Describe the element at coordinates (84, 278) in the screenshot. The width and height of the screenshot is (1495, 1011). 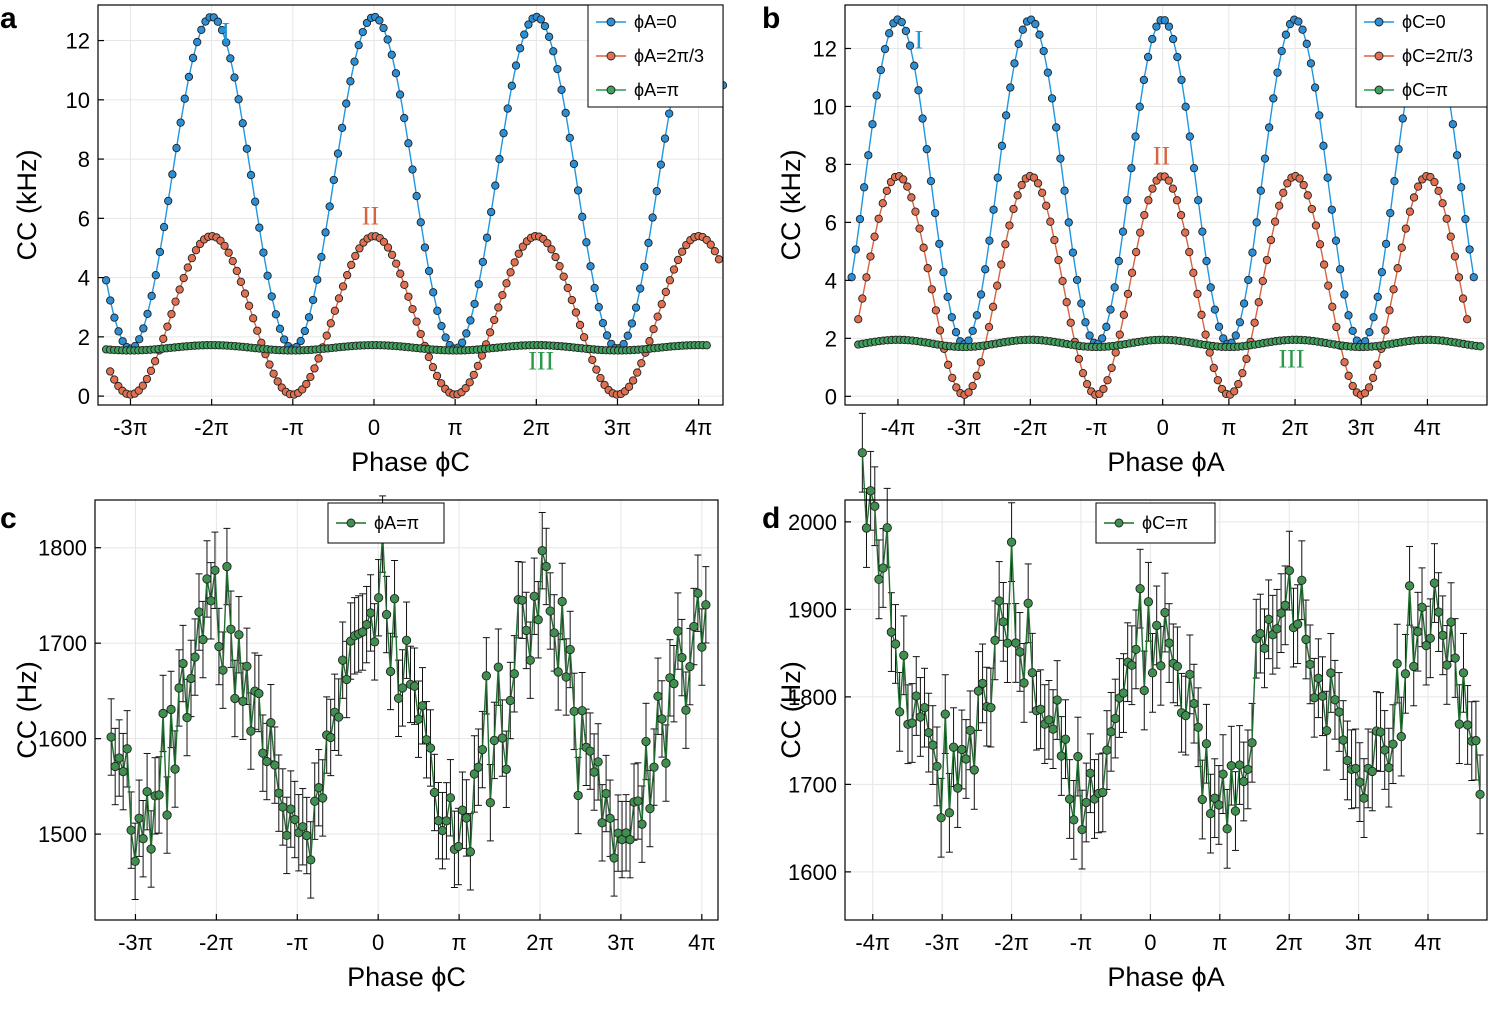
I see `y-tick-label: 4` at that location.